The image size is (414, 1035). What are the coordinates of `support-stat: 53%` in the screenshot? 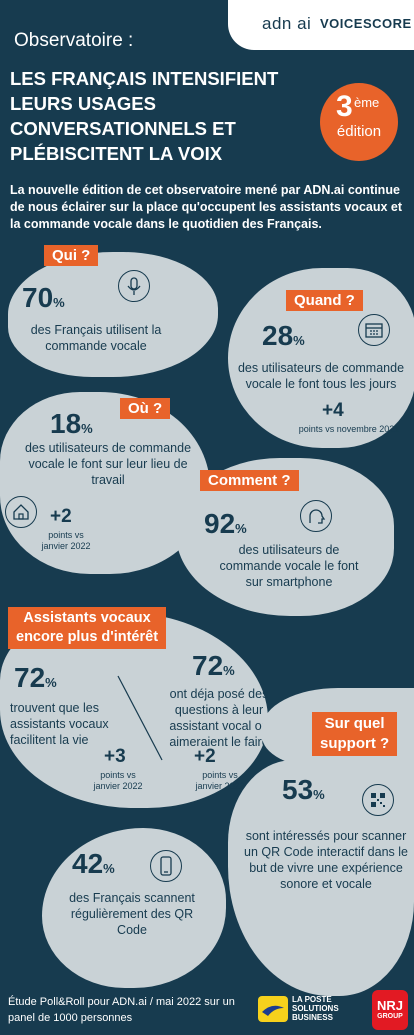 It's located at (303, 790).